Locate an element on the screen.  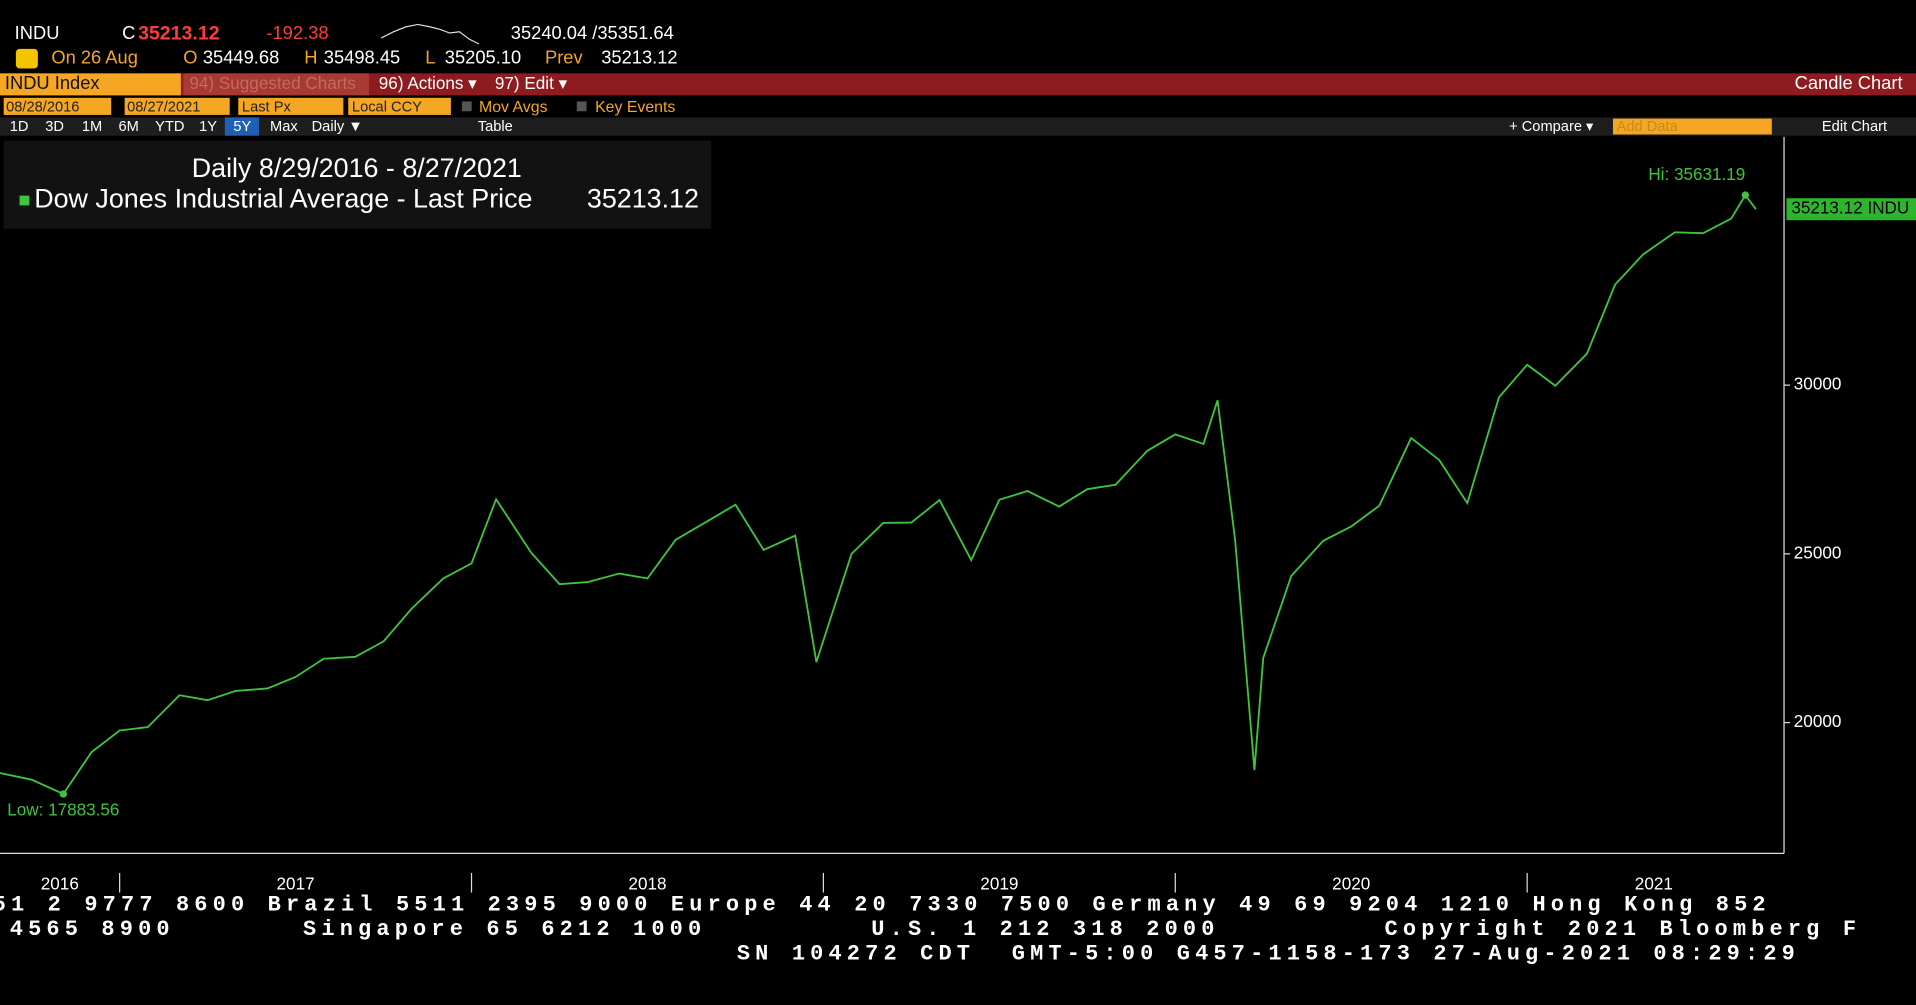
edit: 97) Edit ▾ is located at coordinates (531, 83).